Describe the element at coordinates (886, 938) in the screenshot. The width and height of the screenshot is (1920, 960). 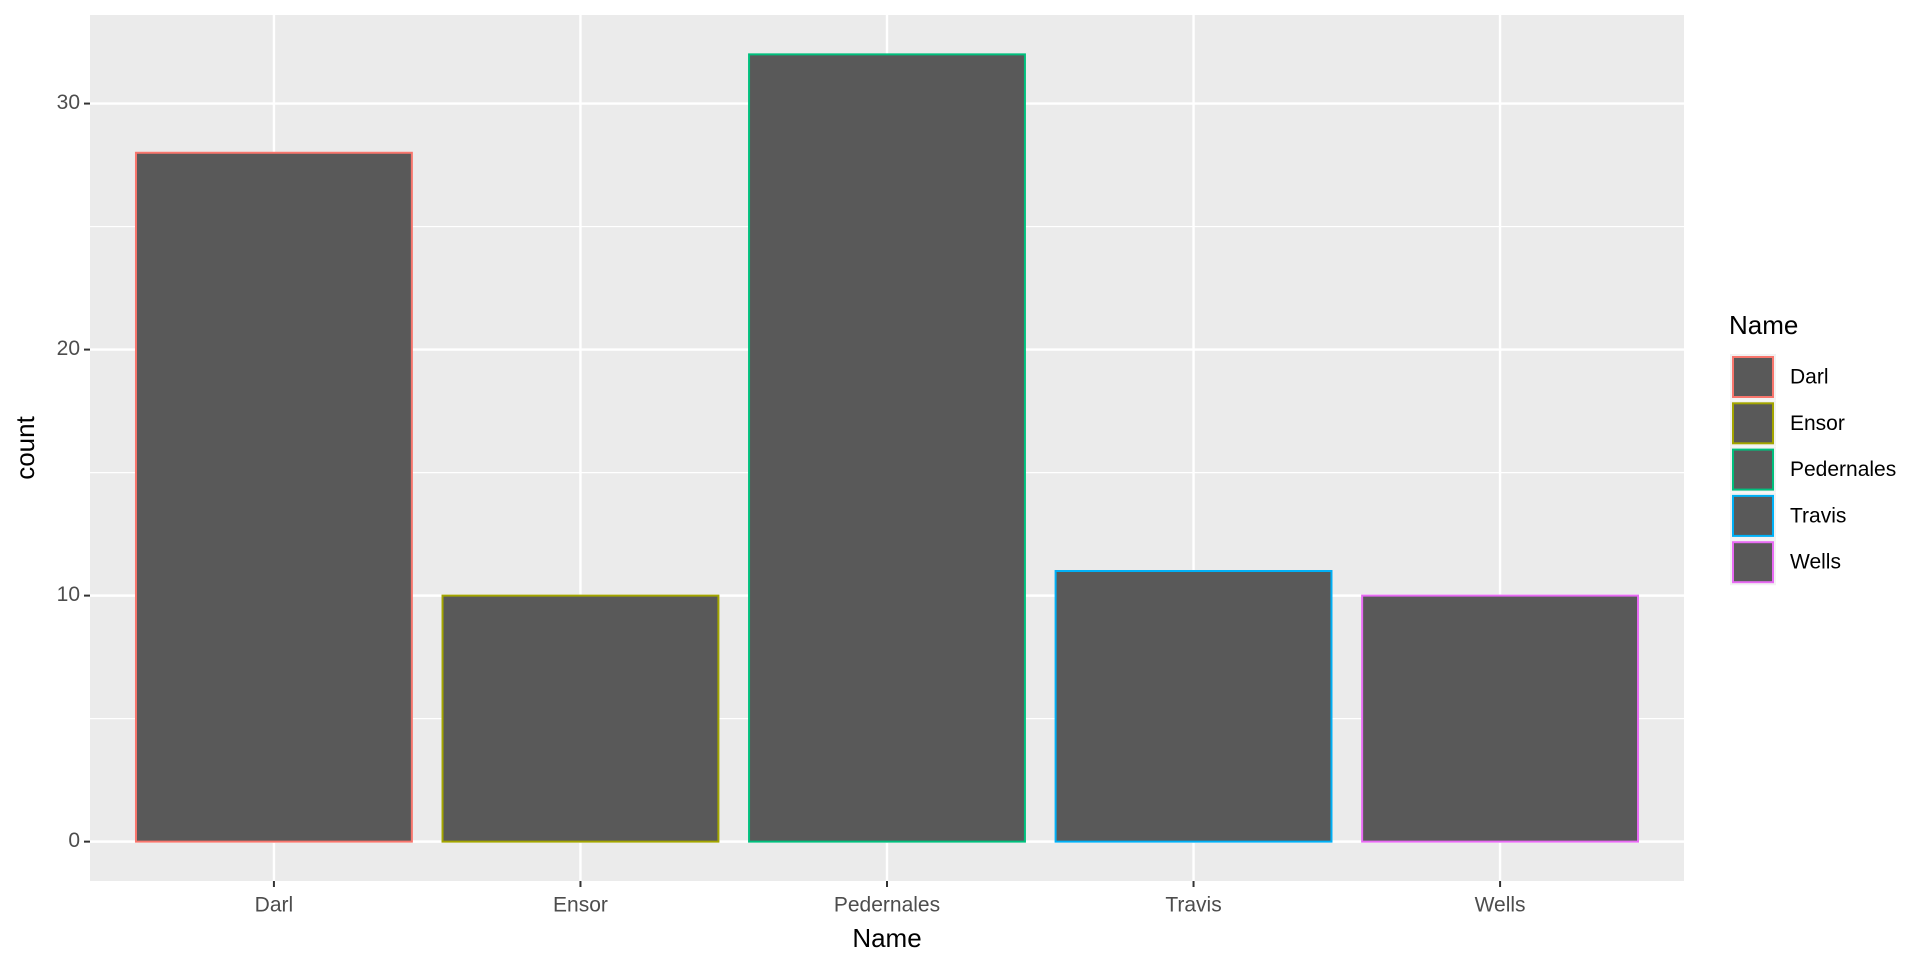
I see `x-axis-title: Name` at that location.